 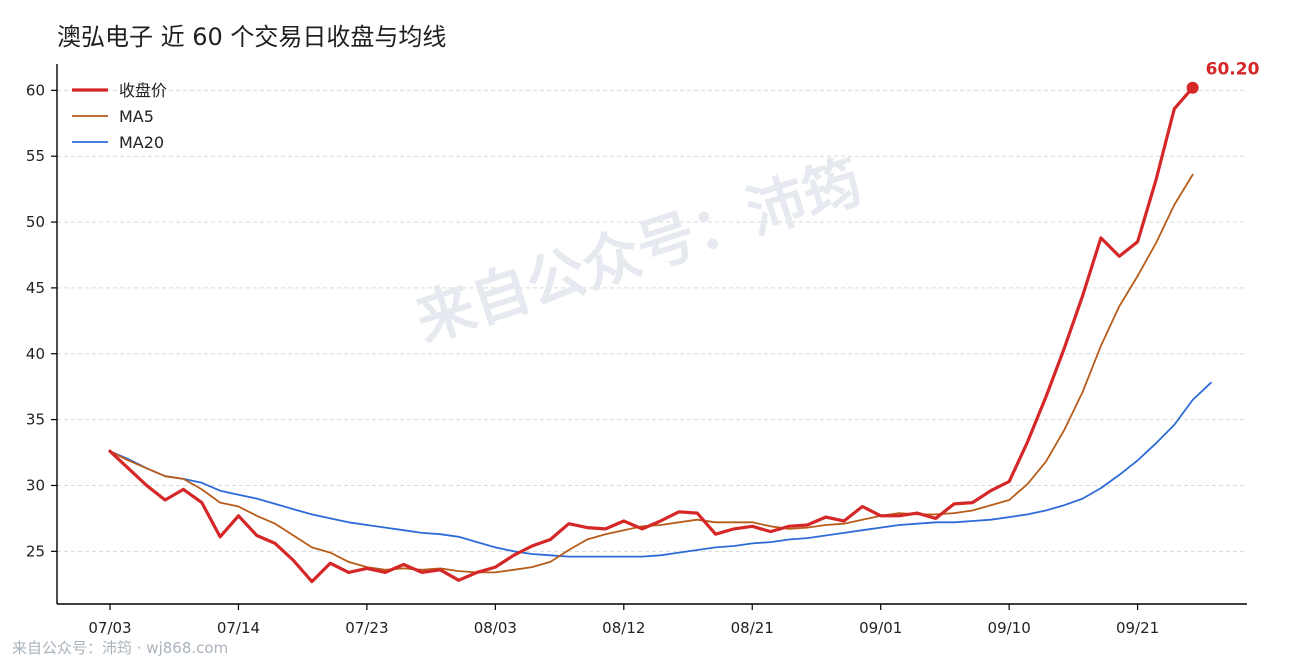 I want to click on annotations: 60.20, so click(x=1223, y=77).